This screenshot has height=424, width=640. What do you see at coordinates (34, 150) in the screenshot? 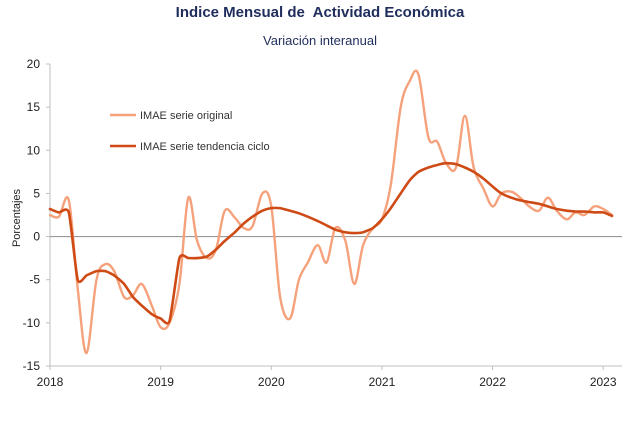
I see `y-tick-label: 10` at bounding box center [34, 150].